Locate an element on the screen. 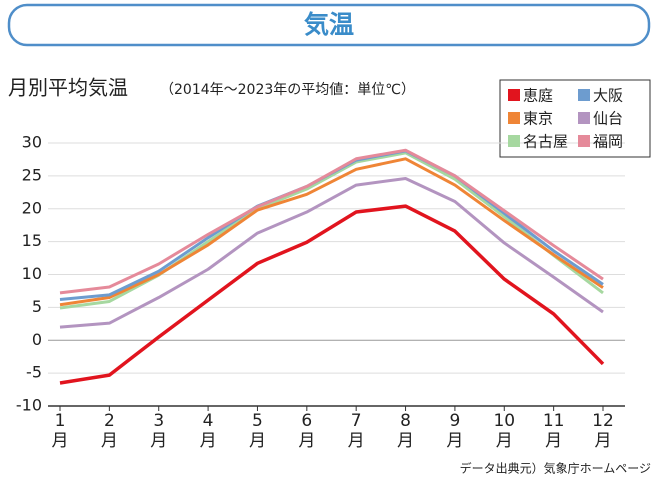 Image resolution: width=655 pixels, height=481 pixels. source: データ出典元）気象庁ホームページ is located at coordinates (555, 468).